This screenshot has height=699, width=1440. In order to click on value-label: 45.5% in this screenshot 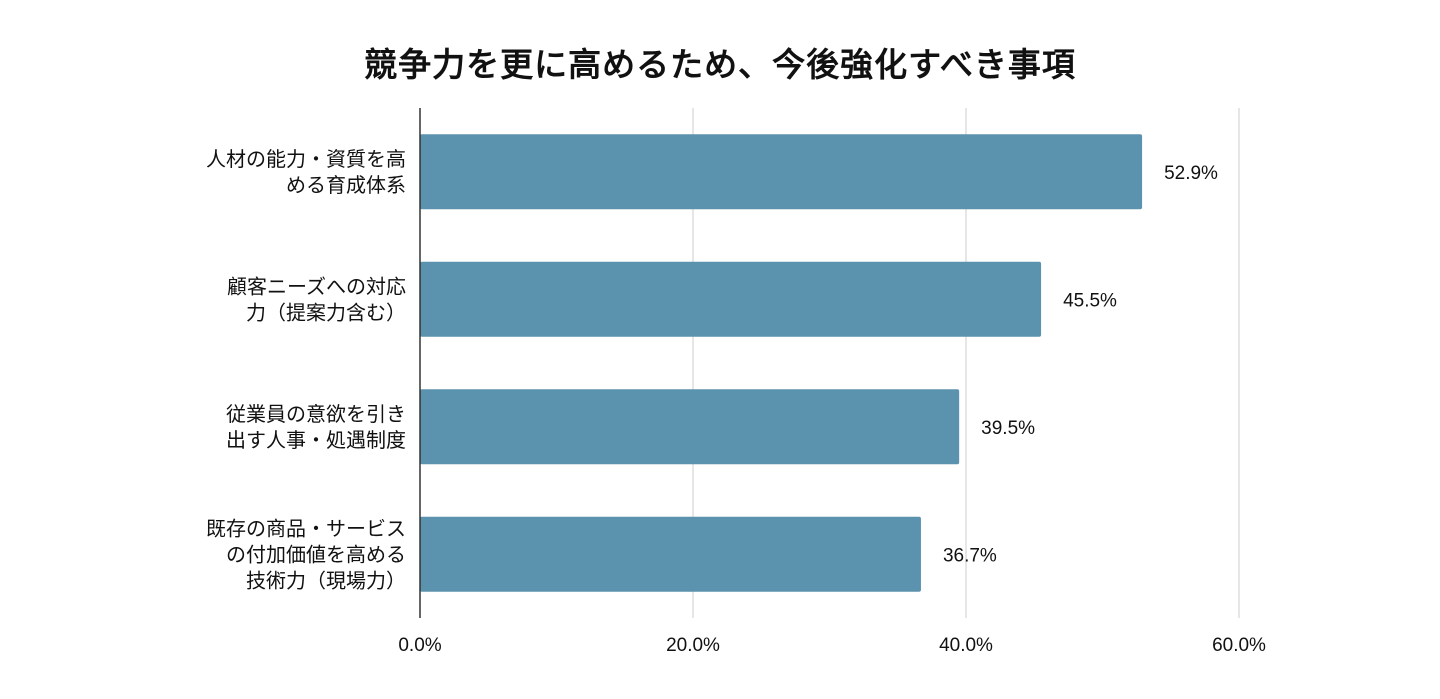, I will do `click(1090, 300)`.